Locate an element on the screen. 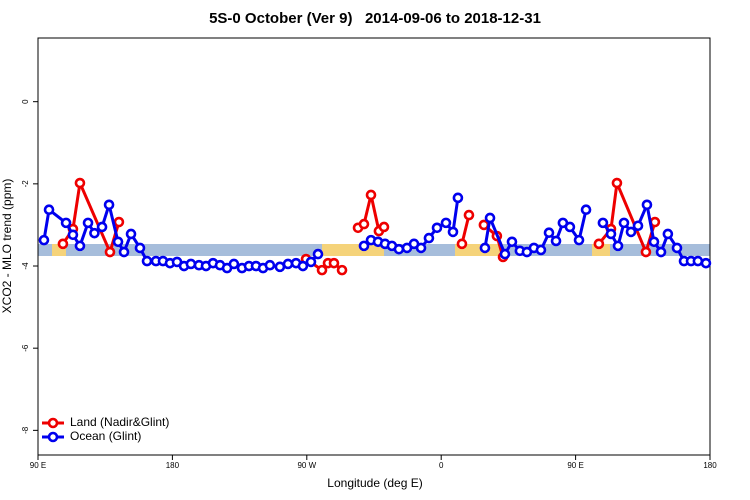  x-tick-label: 0 is located at coordinates (441, 465).